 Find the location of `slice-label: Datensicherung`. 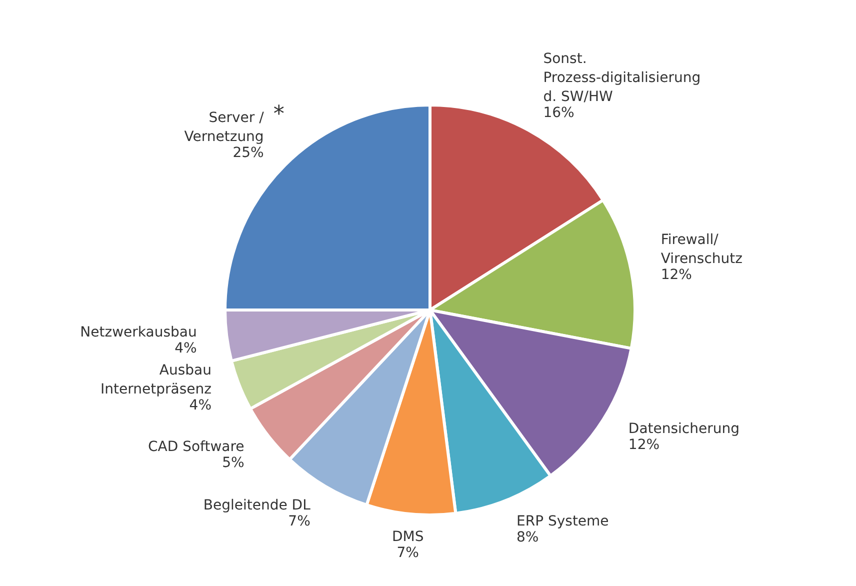

slice-label: Datensicherung is located at coordinates (684, 428).